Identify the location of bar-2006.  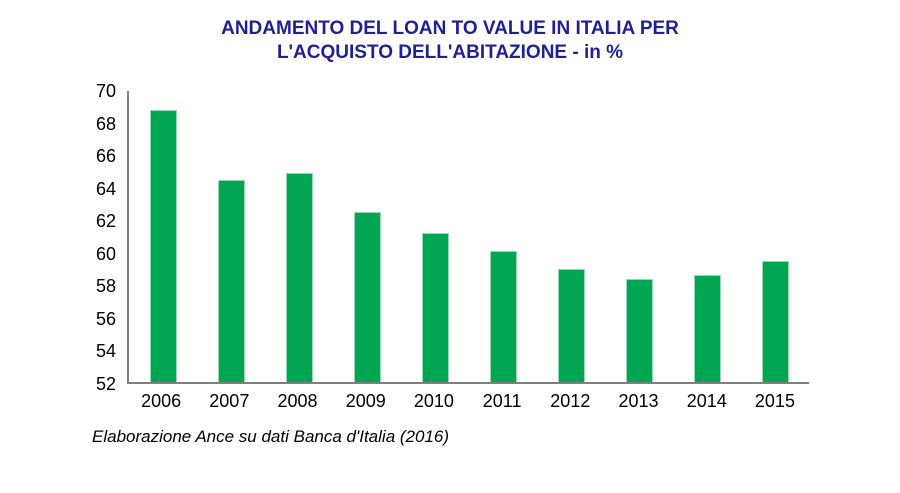
(163, 246).